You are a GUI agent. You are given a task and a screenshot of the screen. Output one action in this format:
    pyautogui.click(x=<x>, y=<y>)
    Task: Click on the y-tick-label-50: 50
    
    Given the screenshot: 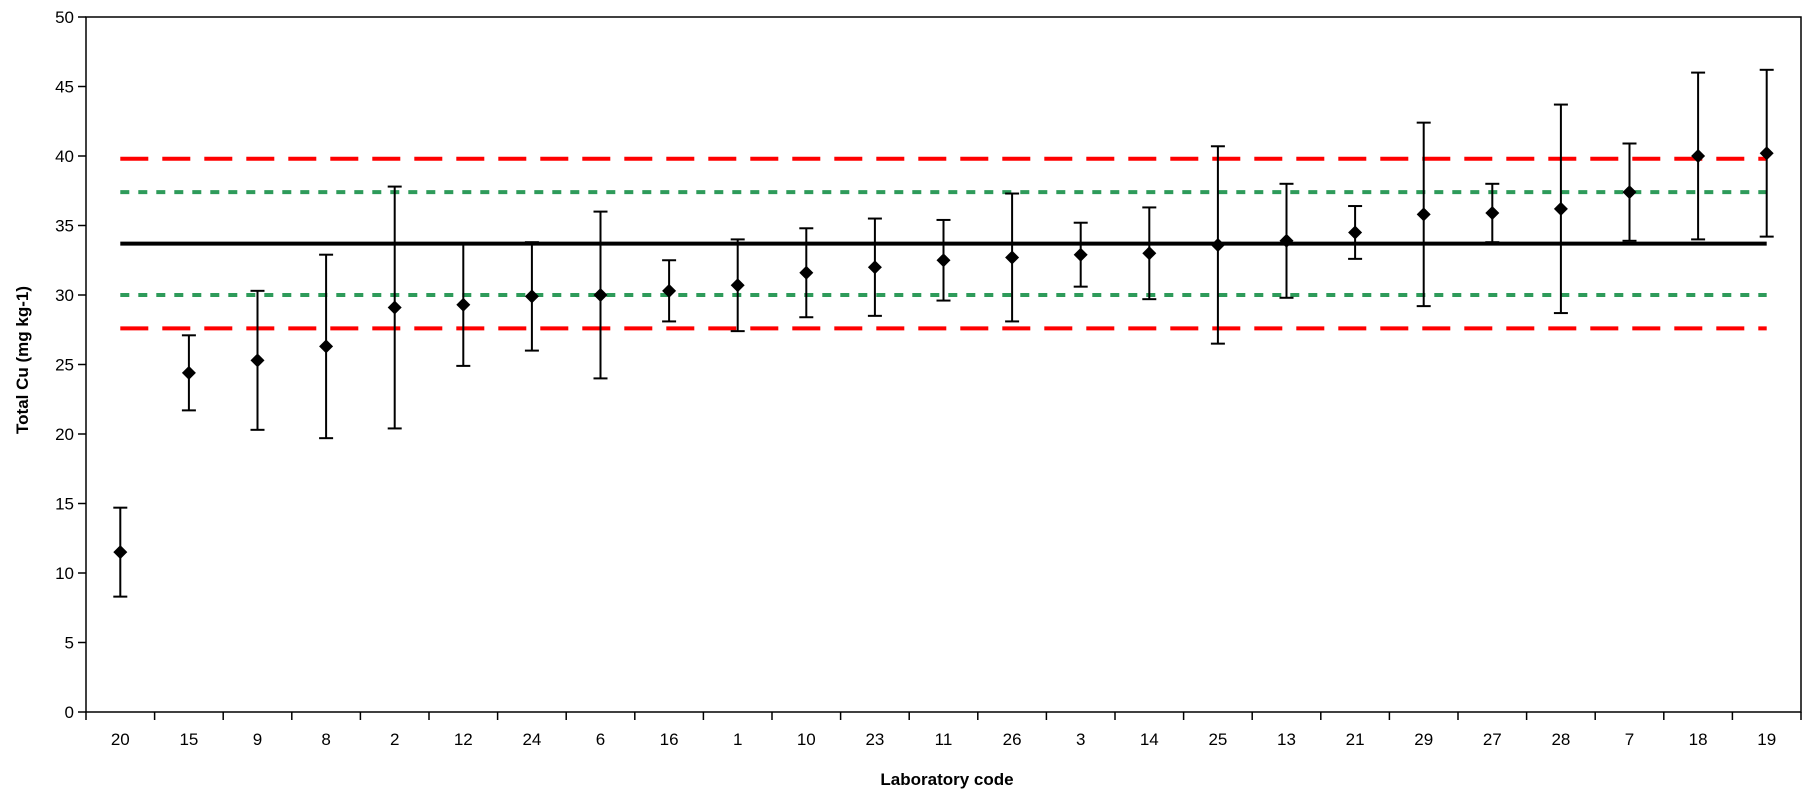 What is the action you would take?
    pyautogui.click(x=64, y=17)
    